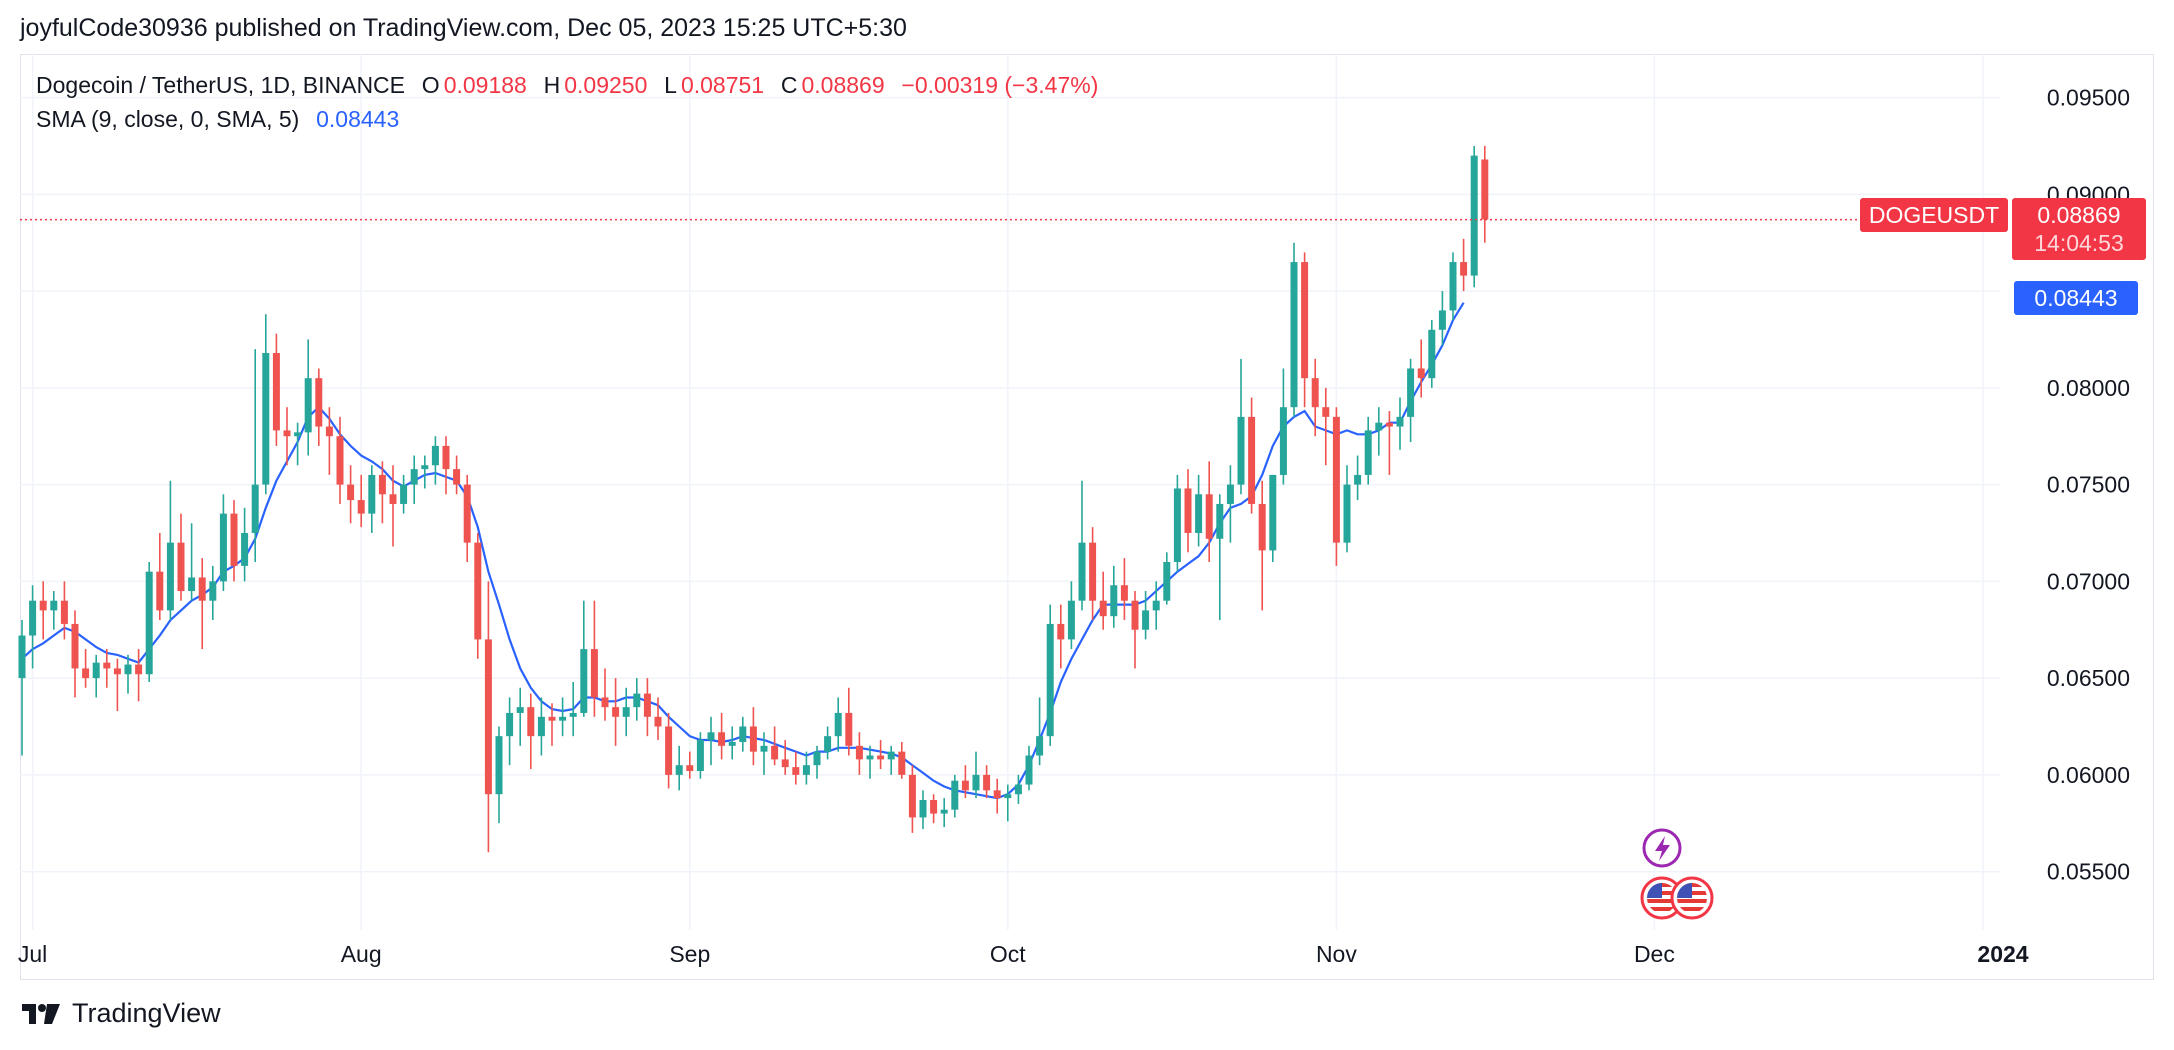 Image resolution: width=2174 pixels, height=1050 pixels. Describe the element at coordinates (120, 1013) in the screenshot. I see `footer-brand: TradingView` at that location.